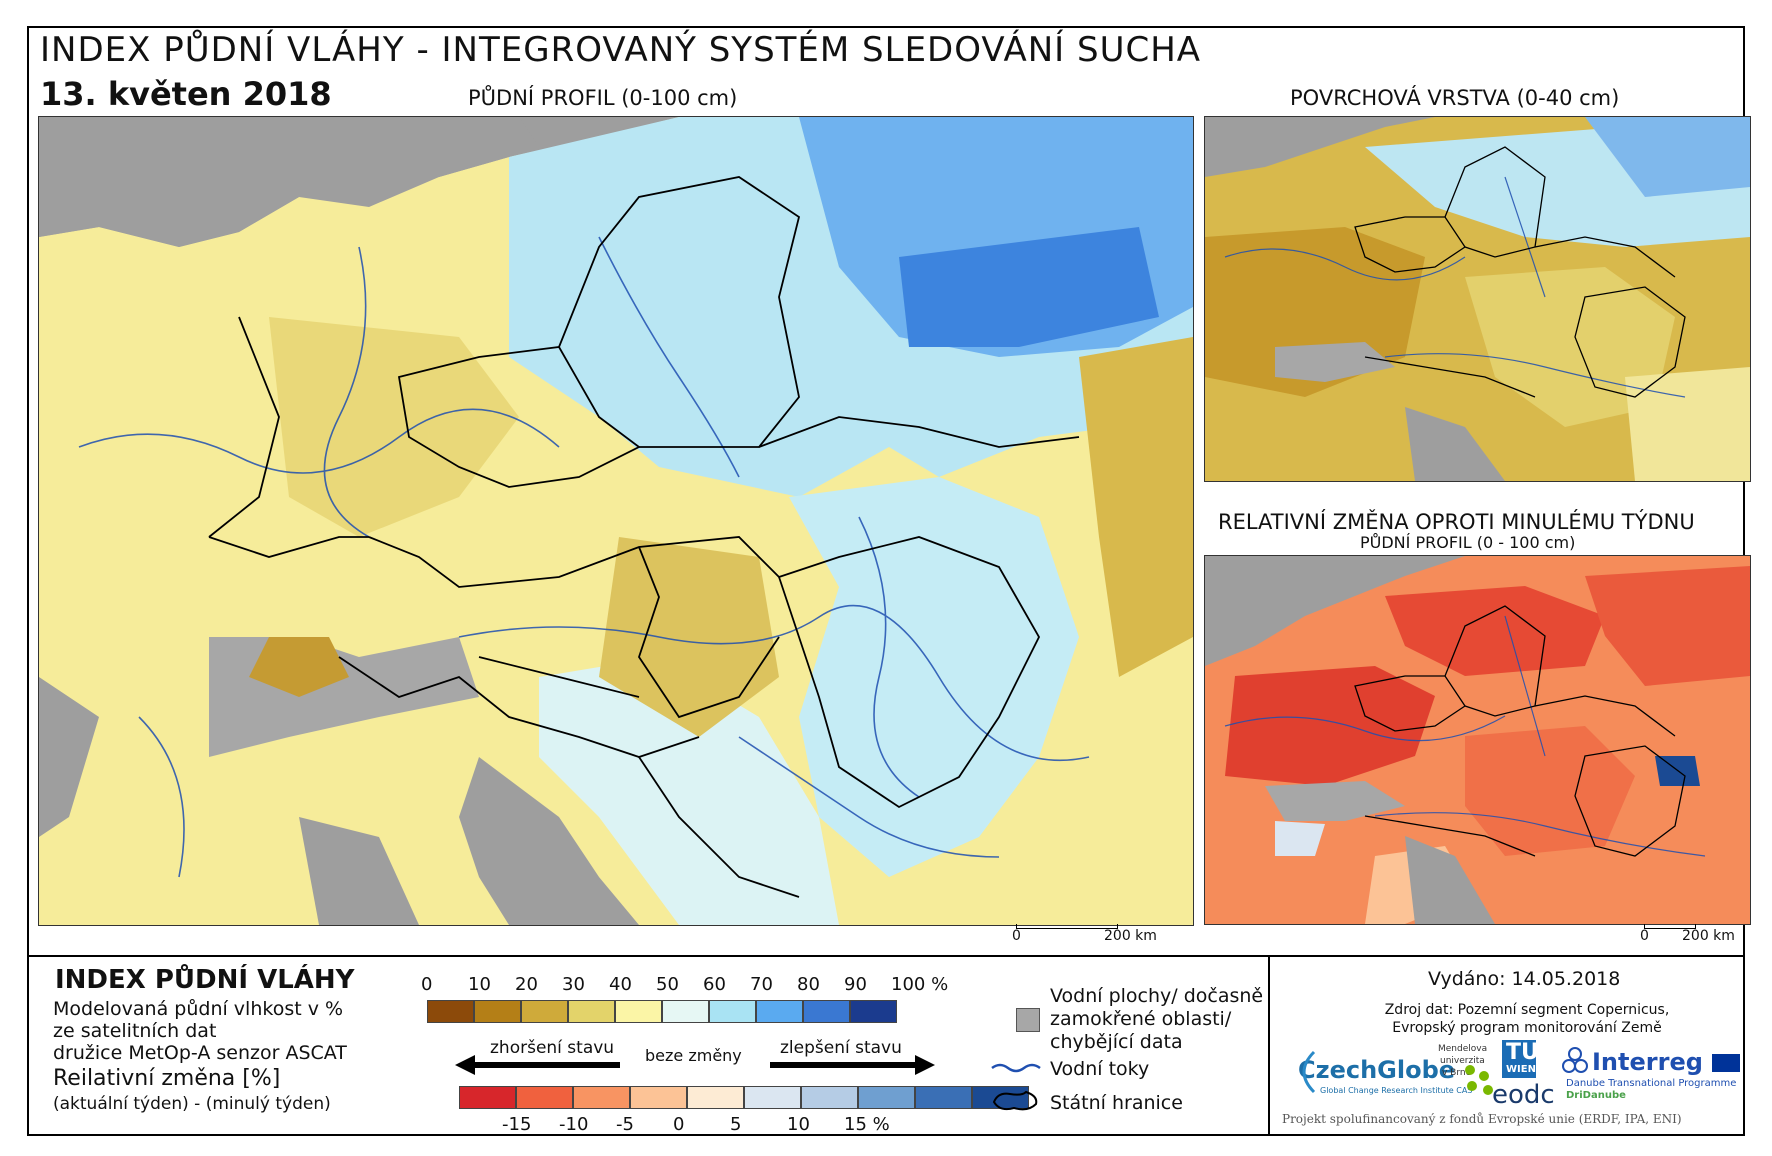  Describe the element at coordinates (798, 1124) in the screenshot. I see `change-tick-label: 10` at that location.